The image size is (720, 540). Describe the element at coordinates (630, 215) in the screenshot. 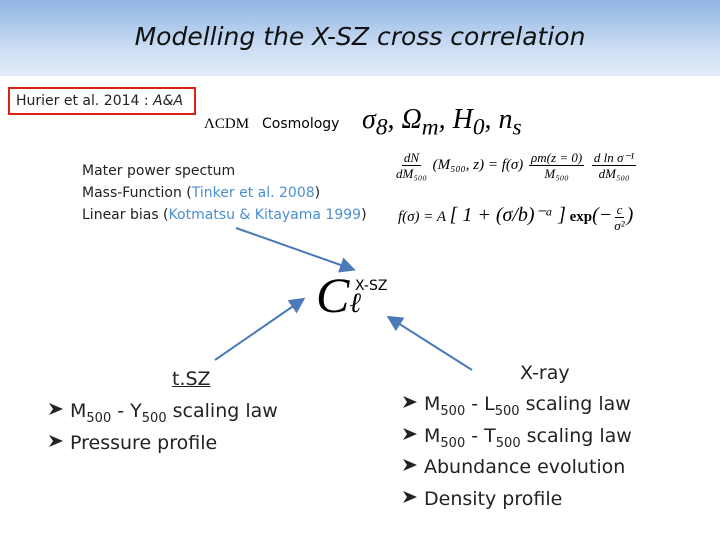

I see `eq-term: )` at that location.